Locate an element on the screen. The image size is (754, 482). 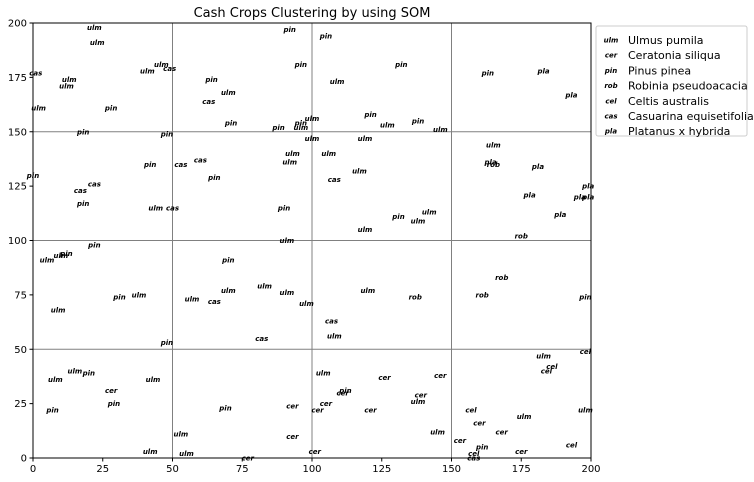
x-tick-label: 200 is located at coordinates (590, 469).